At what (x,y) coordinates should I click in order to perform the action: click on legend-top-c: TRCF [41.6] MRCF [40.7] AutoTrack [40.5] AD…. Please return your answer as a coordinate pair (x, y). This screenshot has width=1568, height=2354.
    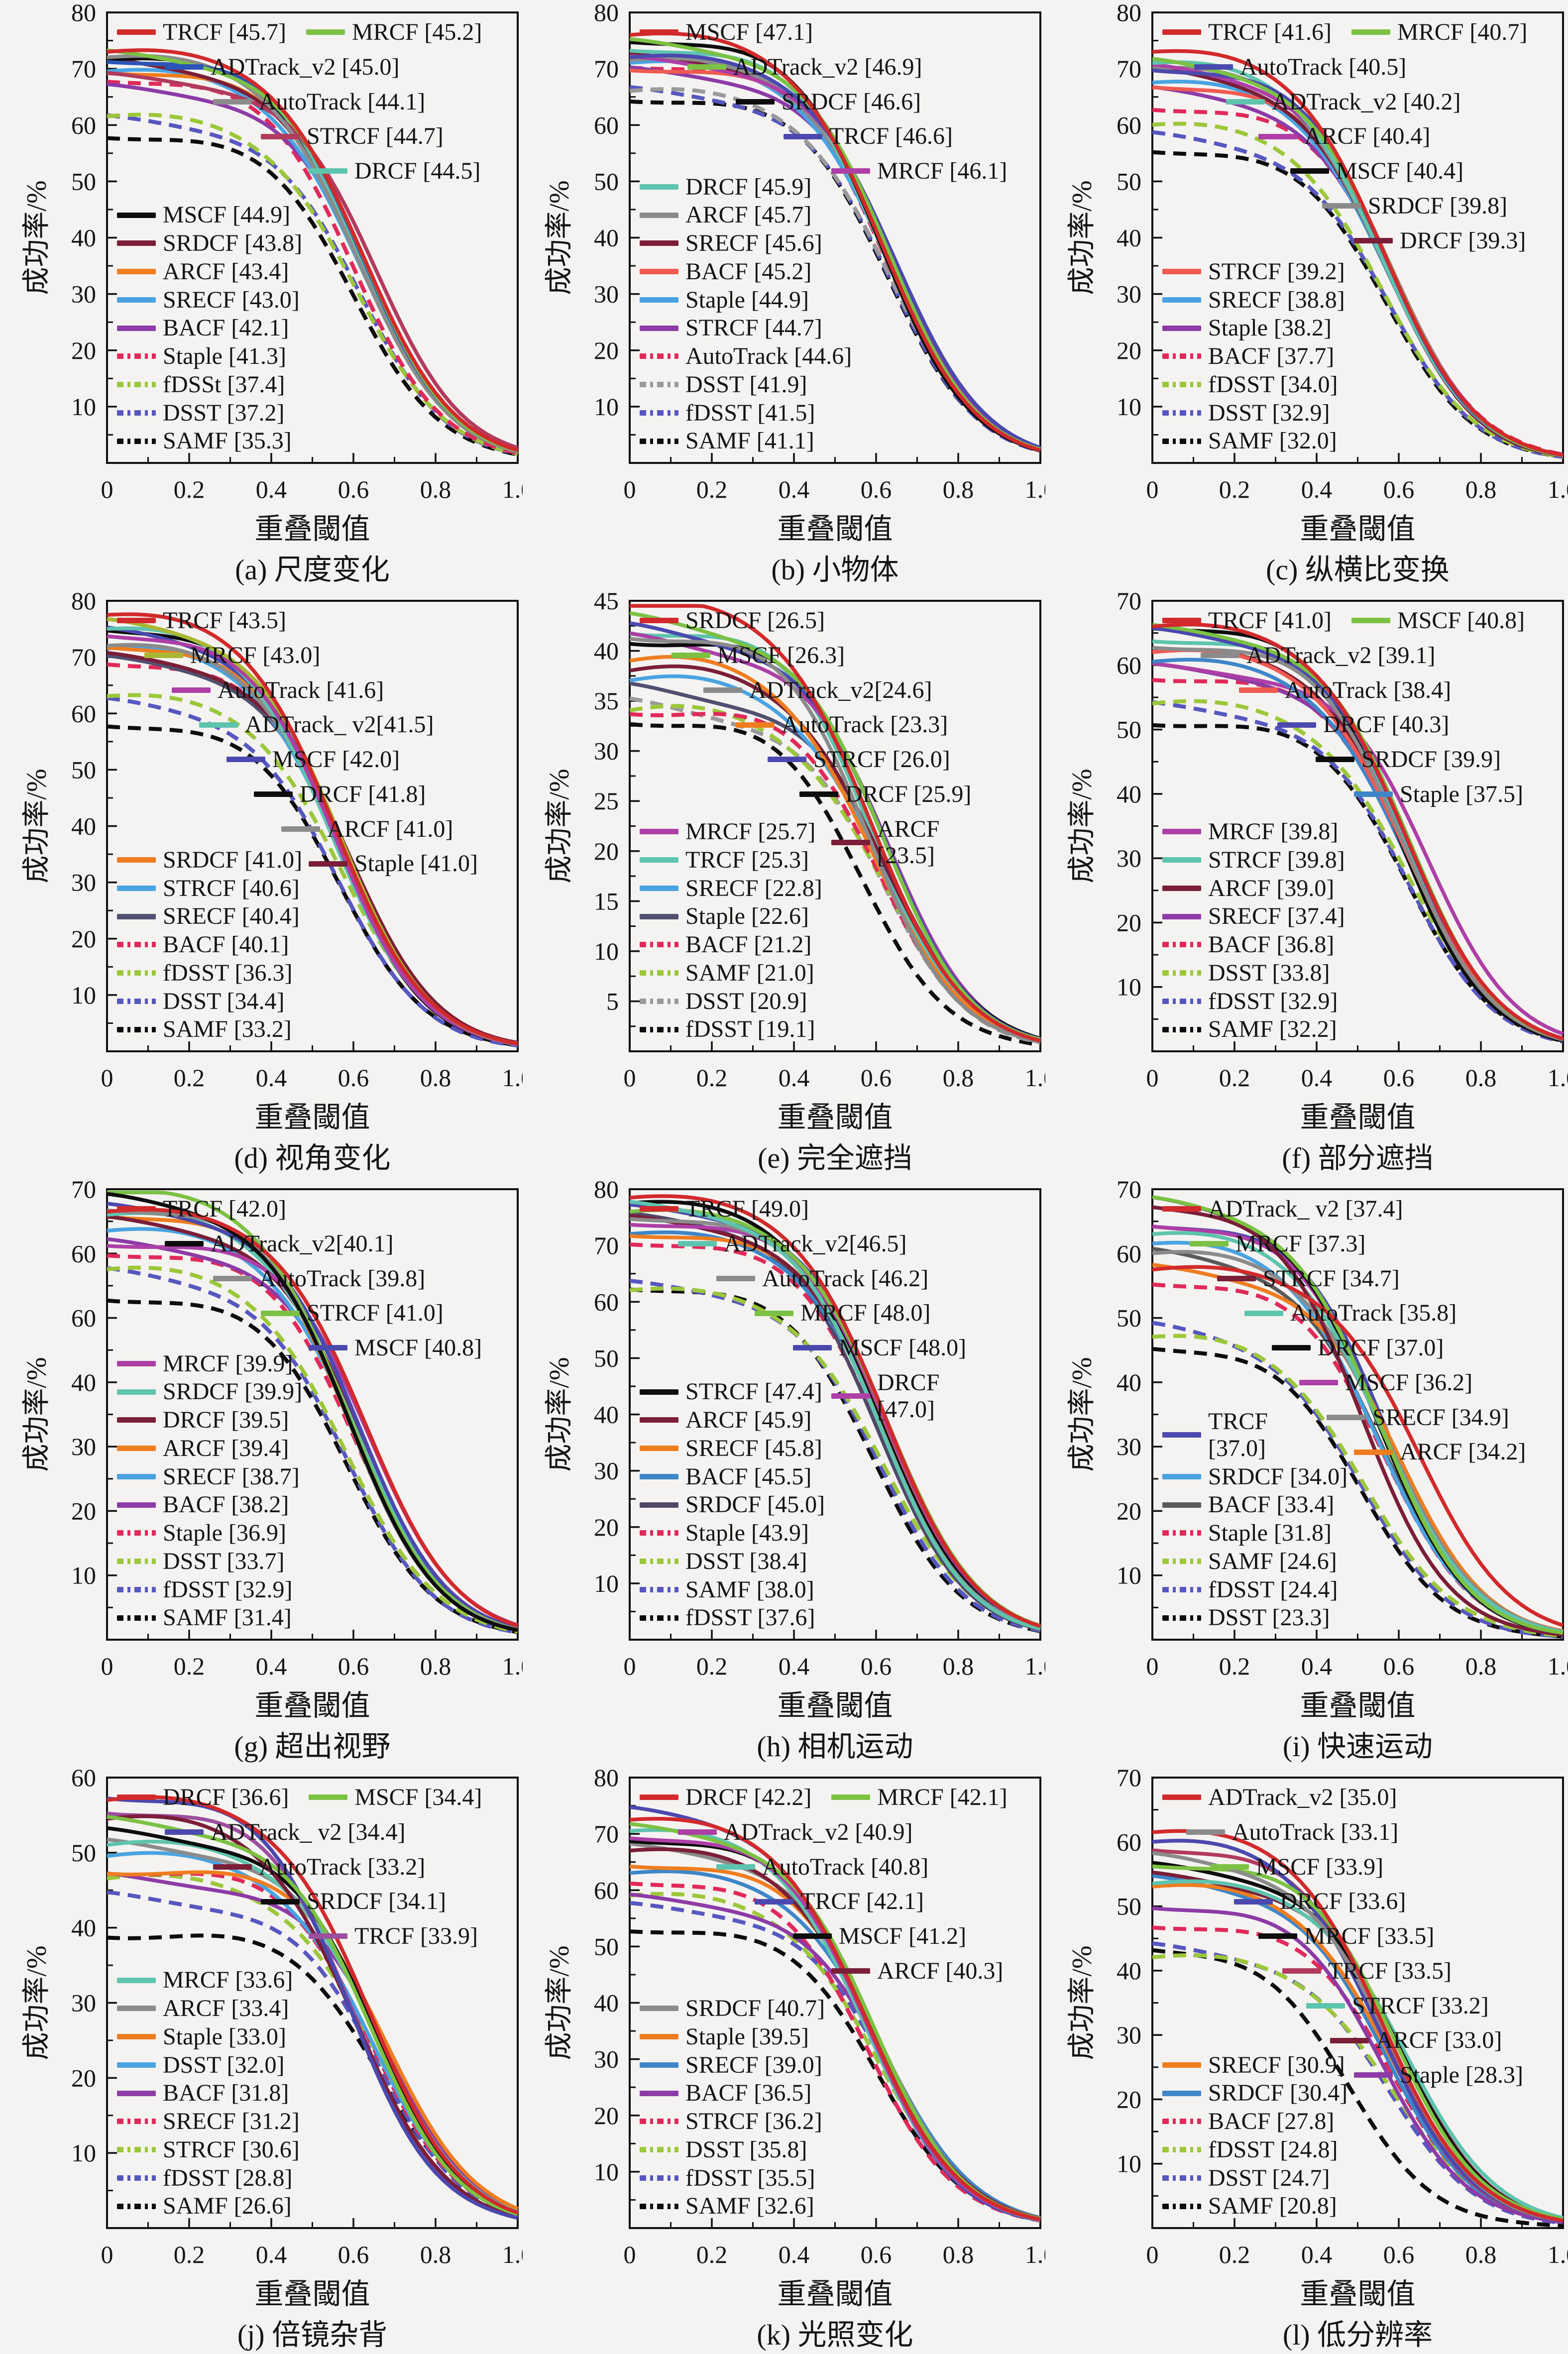
    Looking at the image, I should click on (1345, 141).